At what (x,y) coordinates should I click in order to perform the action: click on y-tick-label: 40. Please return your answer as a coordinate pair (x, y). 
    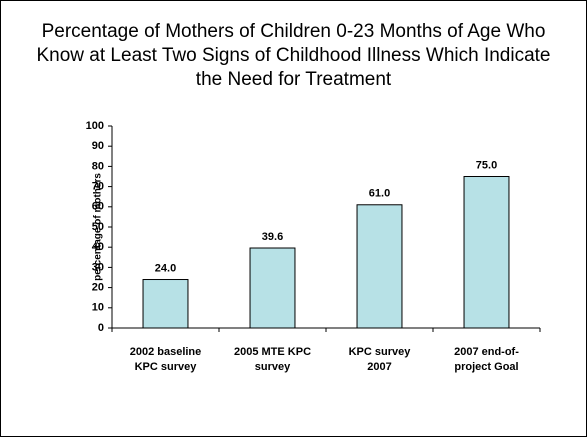
    Looking at the image, I should click on (98, 247).